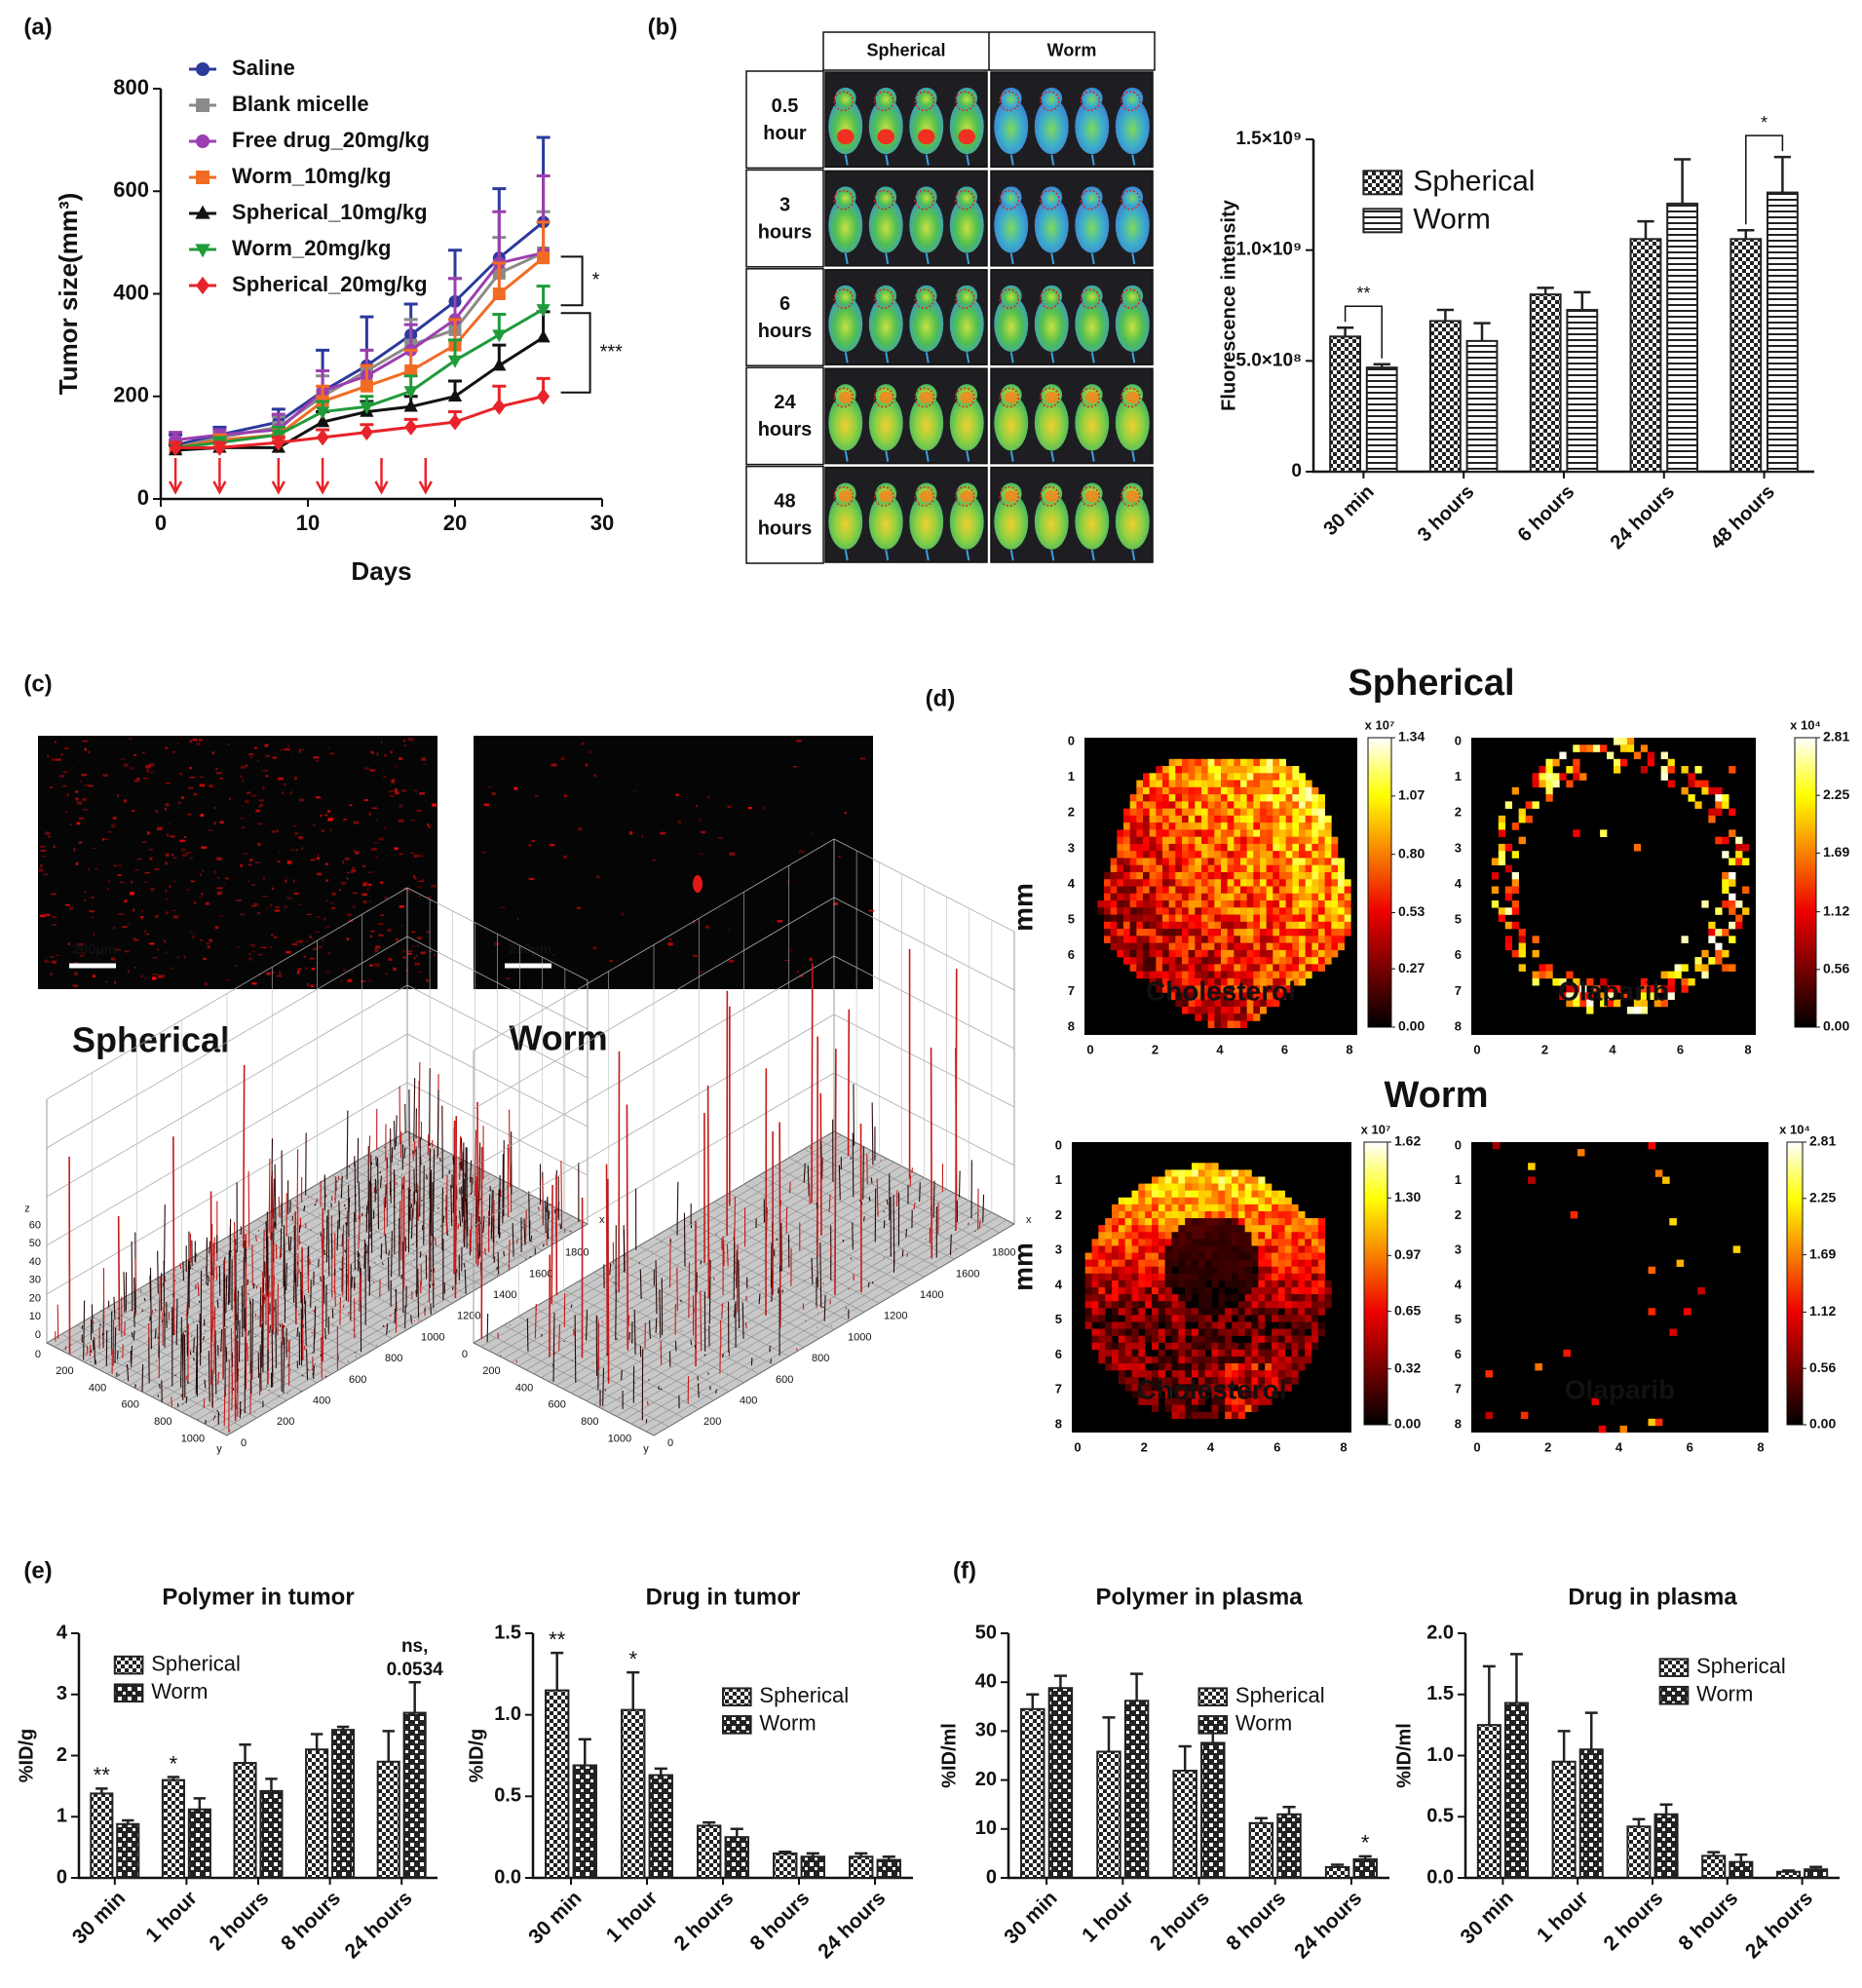 This screenshot has height=1988, width=1862. I want to click on hotspot, so click(966, 137).